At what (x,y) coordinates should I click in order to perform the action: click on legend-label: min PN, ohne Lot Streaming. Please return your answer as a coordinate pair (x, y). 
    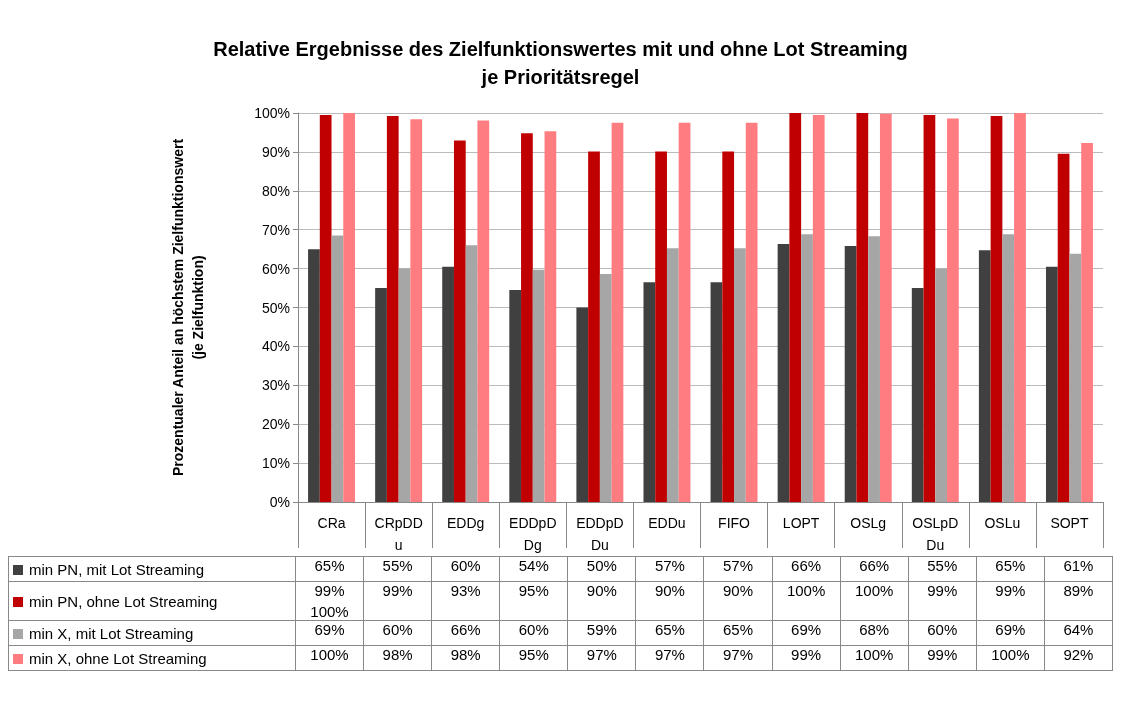
    Looking at the image, I should click on (123, 601).